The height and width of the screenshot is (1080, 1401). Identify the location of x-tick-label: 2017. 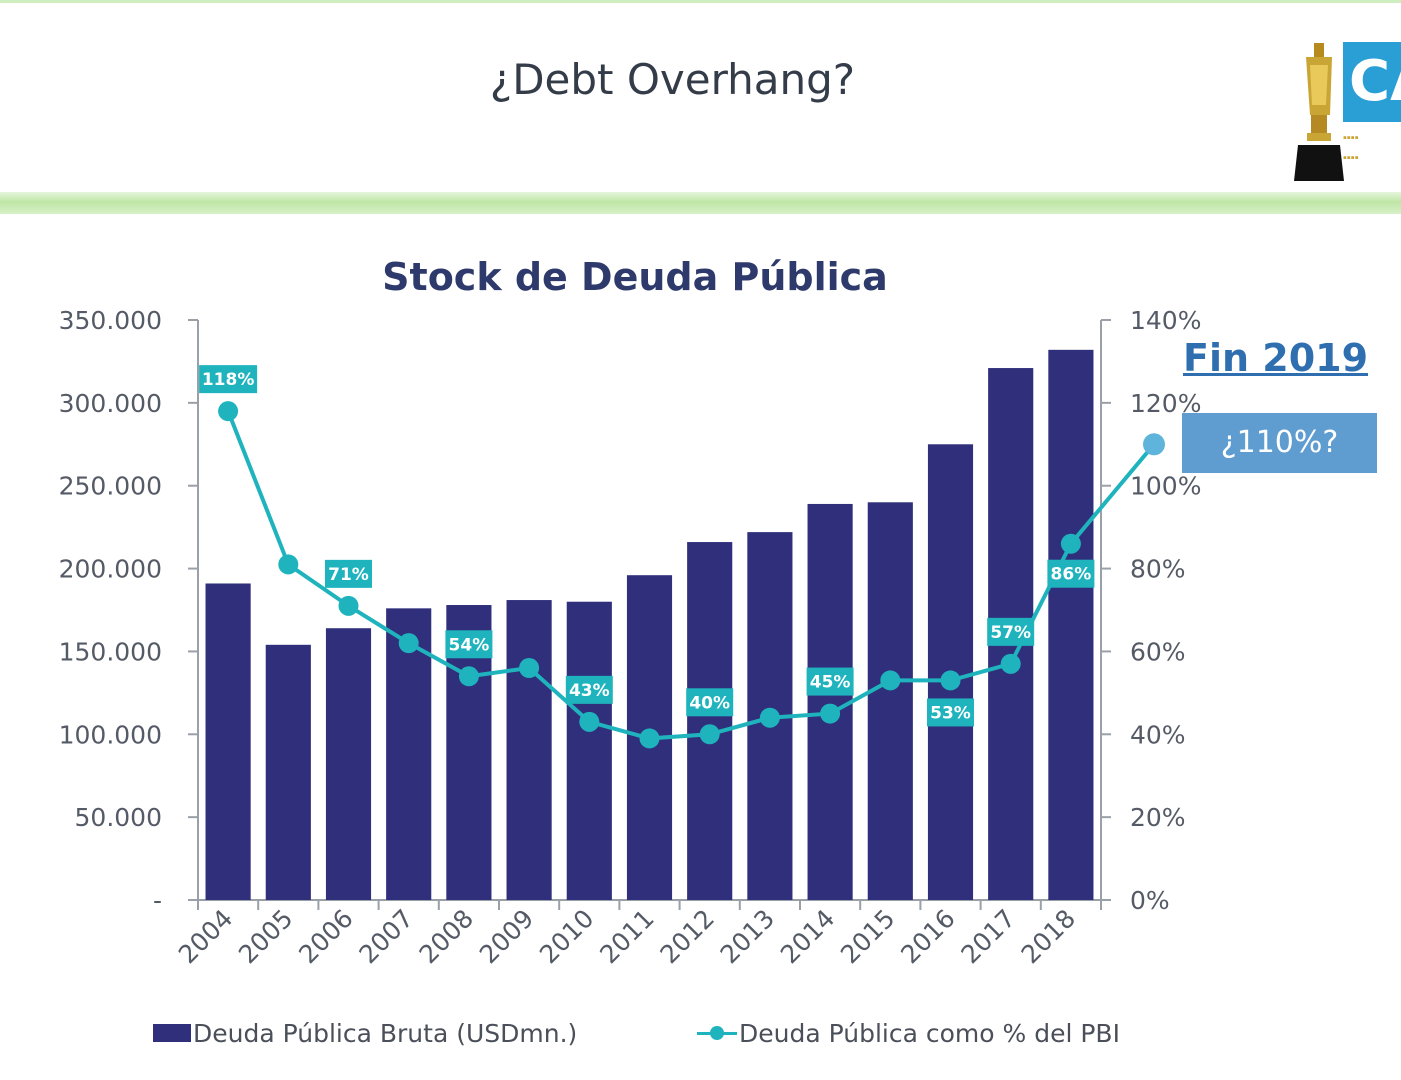
(987, 936).